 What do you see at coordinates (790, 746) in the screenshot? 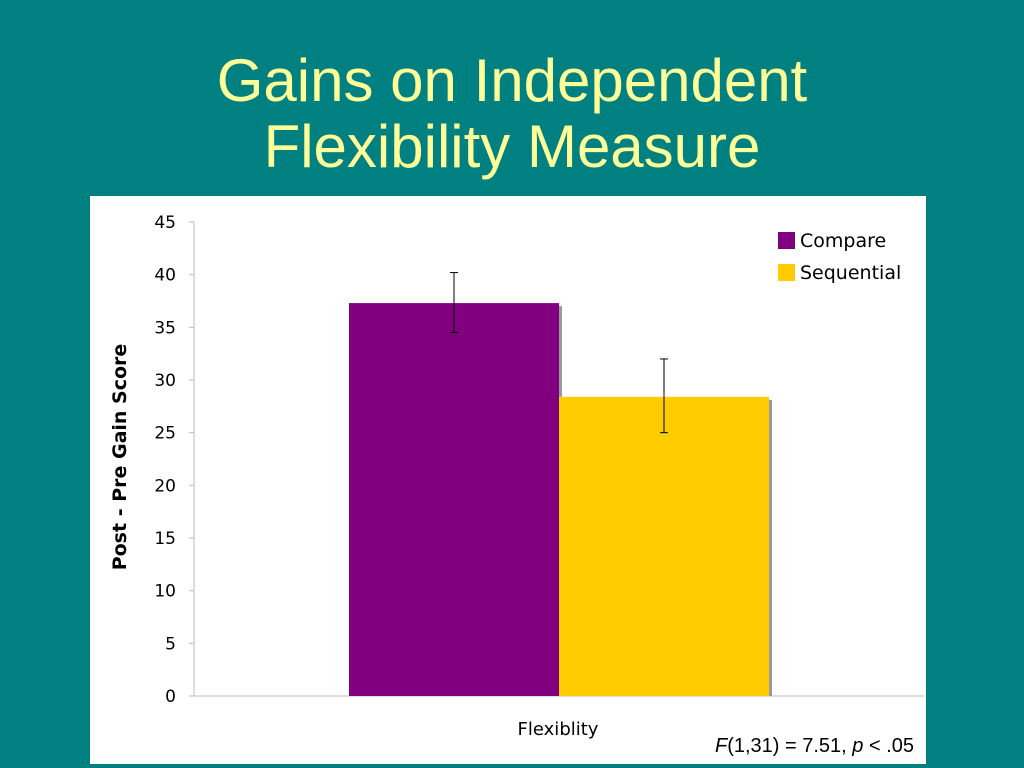
I see `stat-values: (1,31) = 7.51,` at bounding box center [790, 746].